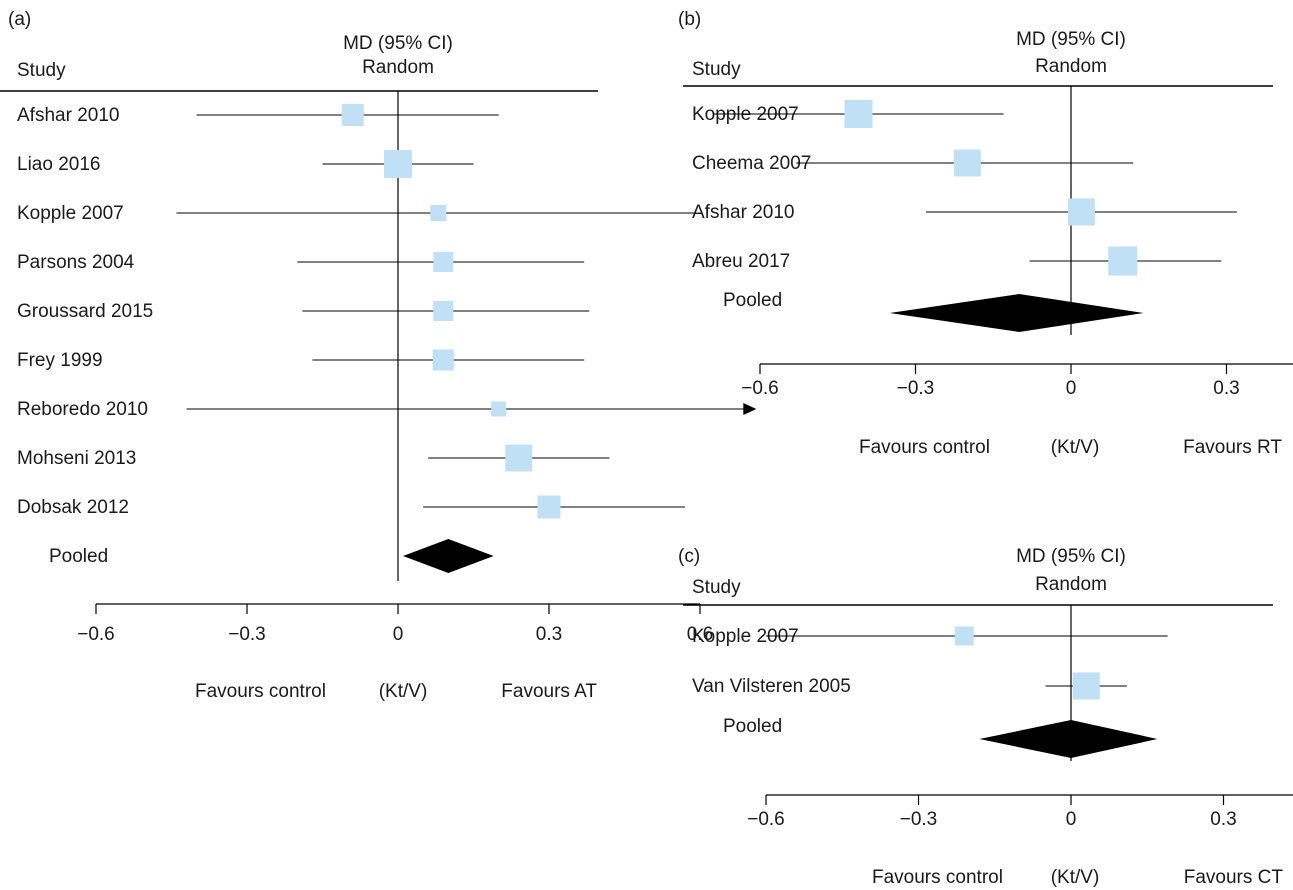 Image resolution: width=1293 pixels, height=890 pixels. Describe the element at coordinates (76, 458) in the screenshot. I see `study-label: Mohseni 2013` at that location.